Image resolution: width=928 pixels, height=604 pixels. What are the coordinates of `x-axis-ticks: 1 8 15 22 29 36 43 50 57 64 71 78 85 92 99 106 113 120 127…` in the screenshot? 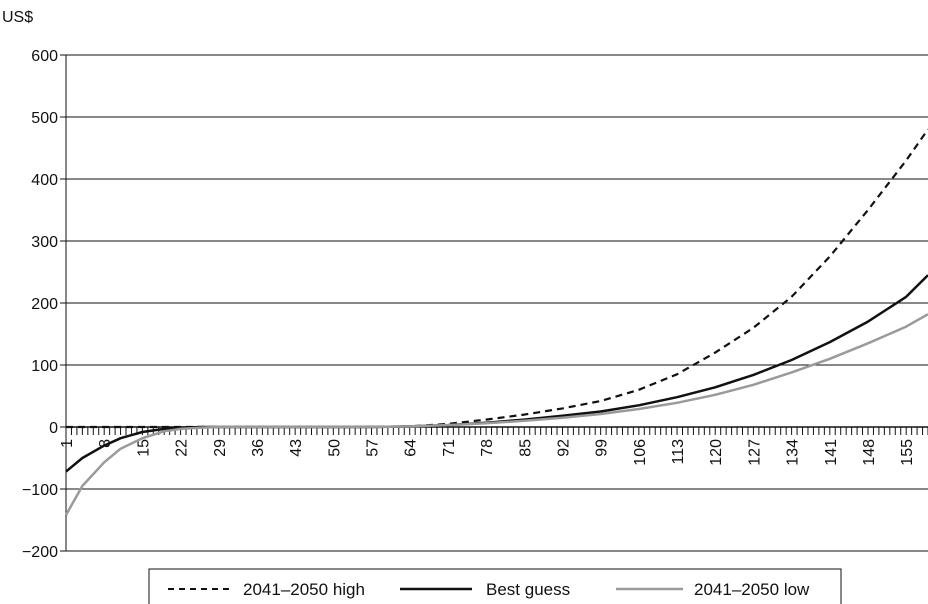 It's located at (493, 446).